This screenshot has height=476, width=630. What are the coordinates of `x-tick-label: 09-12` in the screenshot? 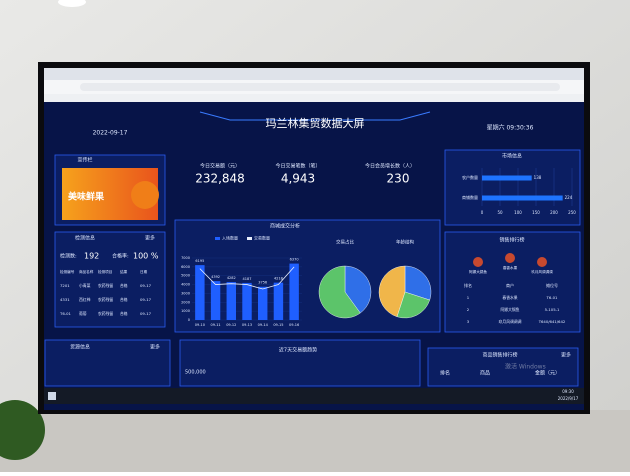 It's located at (231, 325).